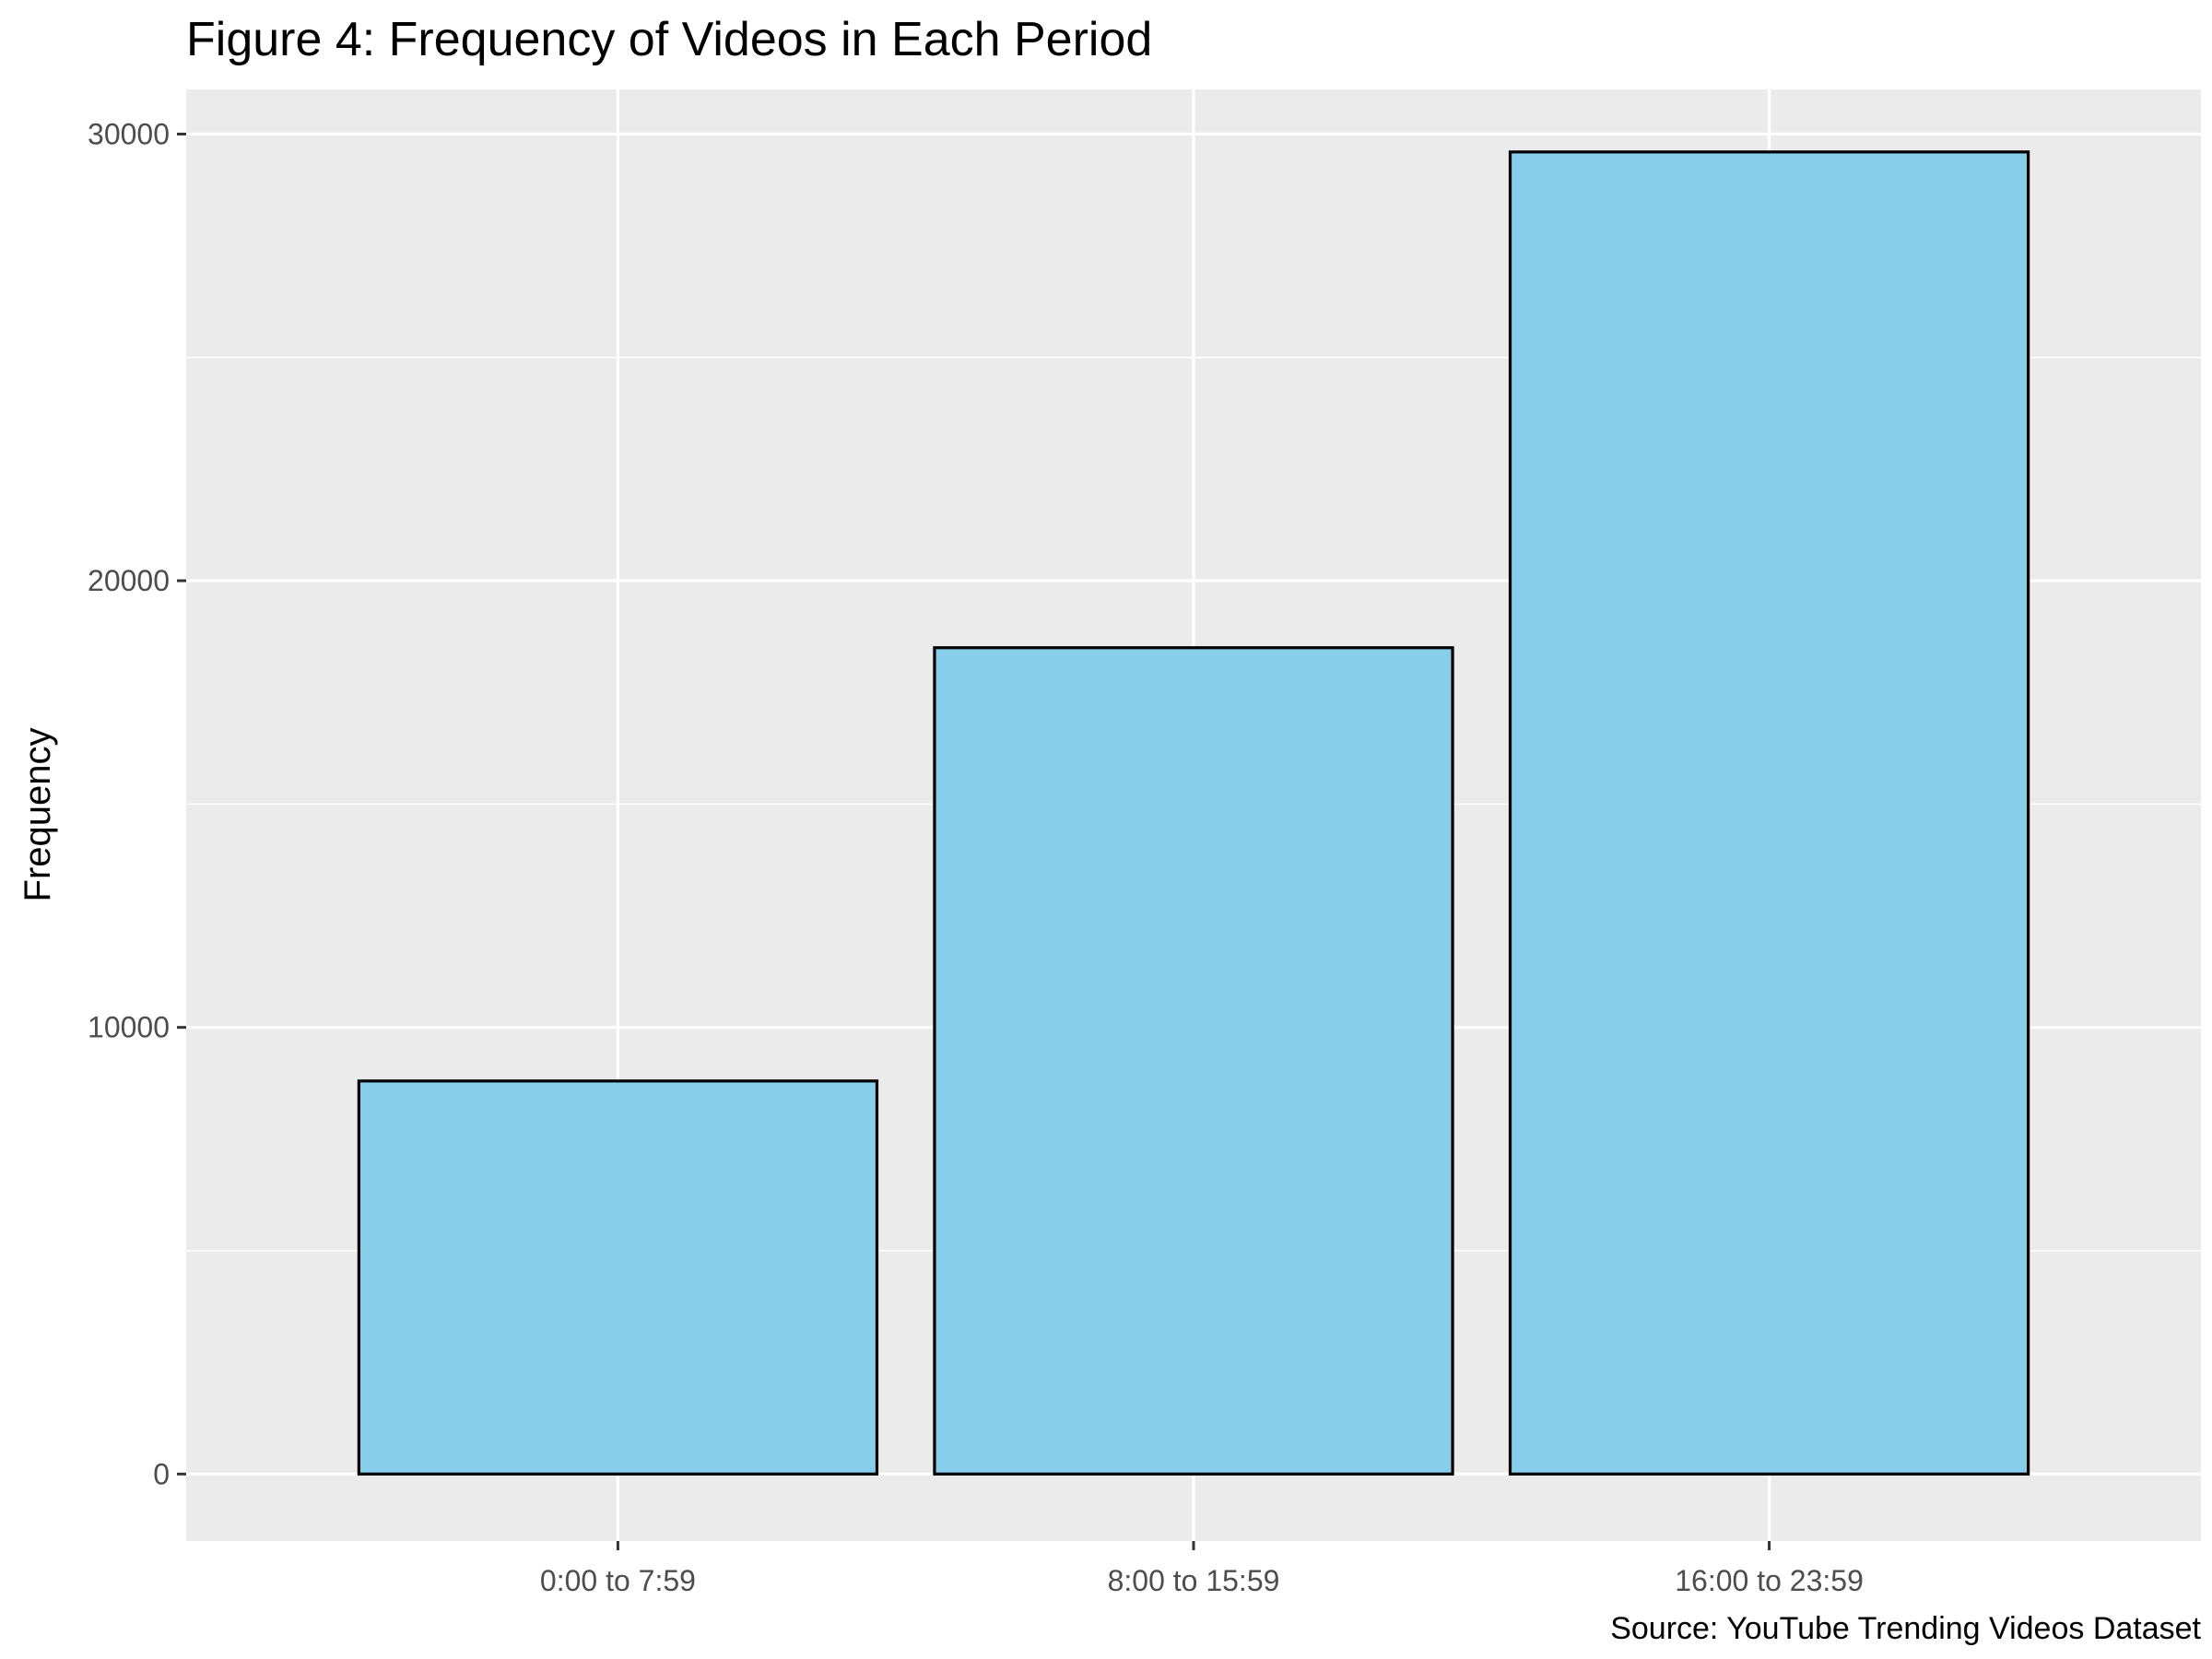 The image size is (2212, 1659). What do you see at coordinates (618, 1580) in the screenshot?
I see `x-tick-label: 0:00 to 7:59` at bounding box center [618, 1580].